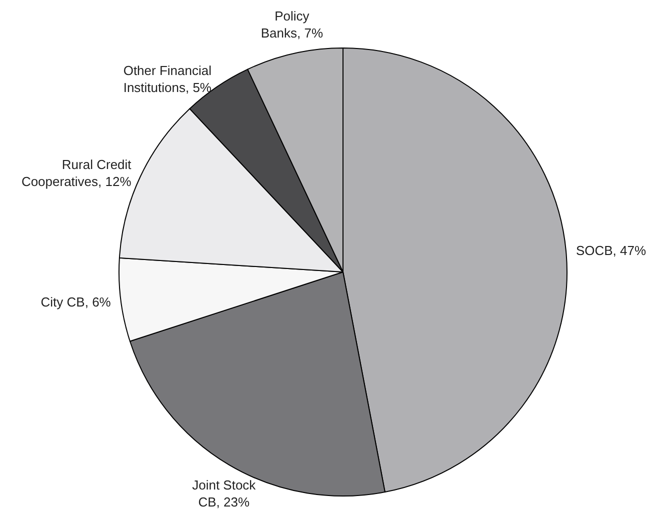 This screenshot has width=671, height=530. What do you see at coordinates (167, 78) in the screenshot?
I see `slice-label: Other Financial Institutions, 5%` at bounding box center [167, 78].